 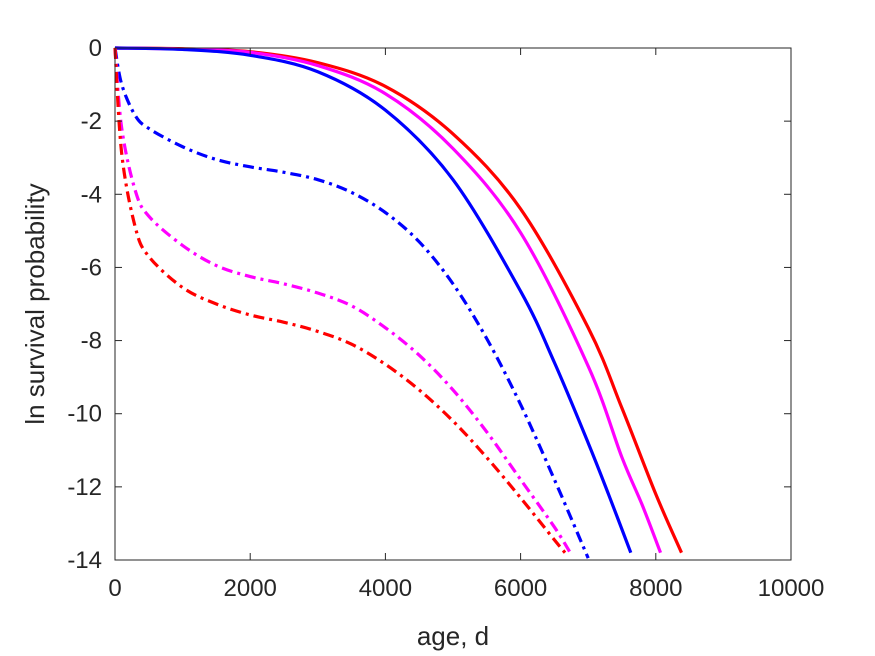 What do you see at coordinates (250, 588) in the screenshot?
I see `x-tick-label: 2000` at bounding box center [250, 588].